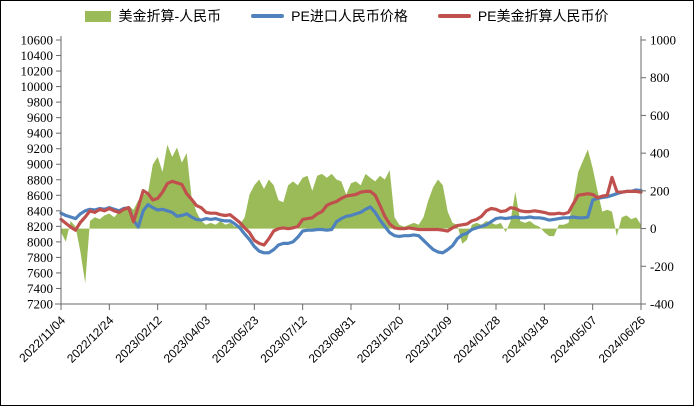  What do you see at coordinates (37, 40) in the screenshot?
I see `left-axis-tick-label: 10600` at bounding box center [37, 40].